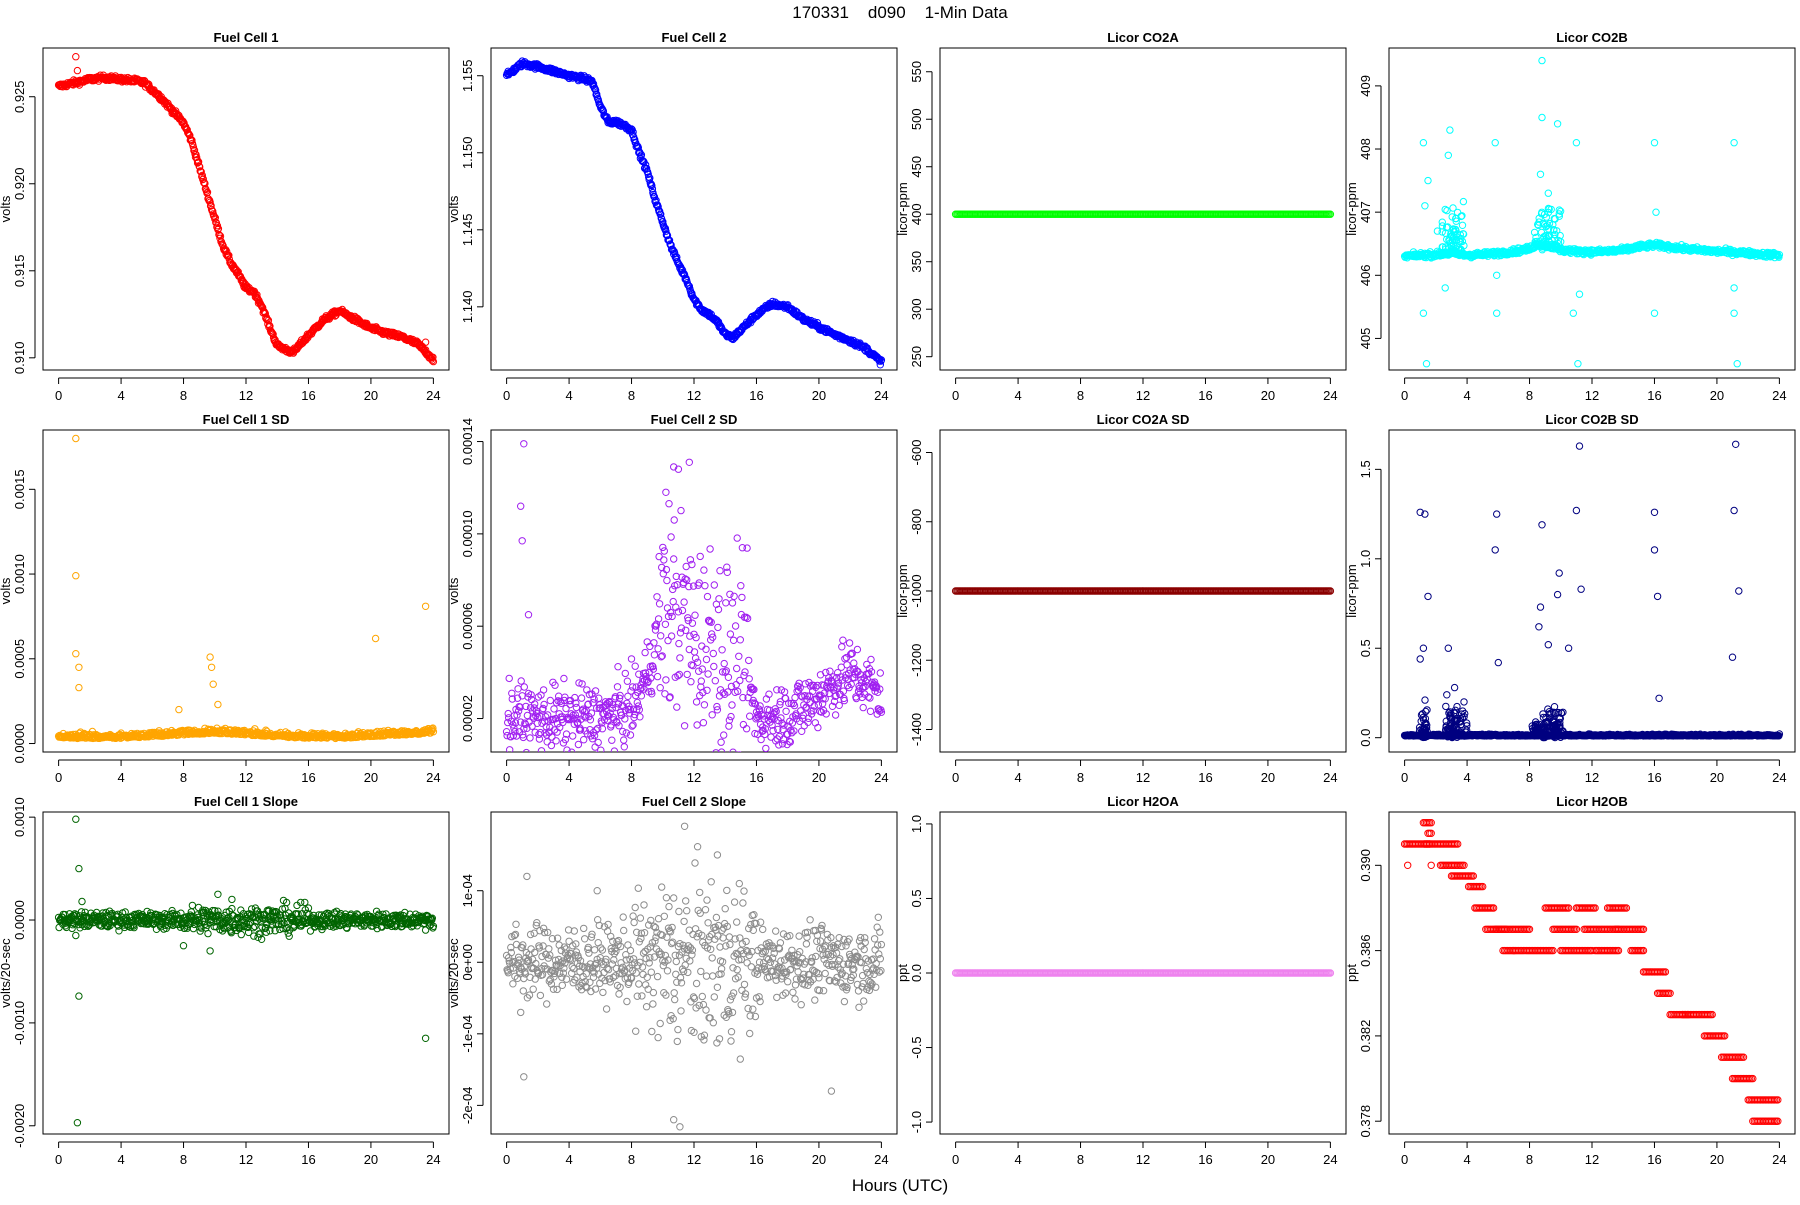 The image size is (1800, 1205). I want to click on panel-licor-co2b-sd-x-tick-label: 16, so click(1654, 777).